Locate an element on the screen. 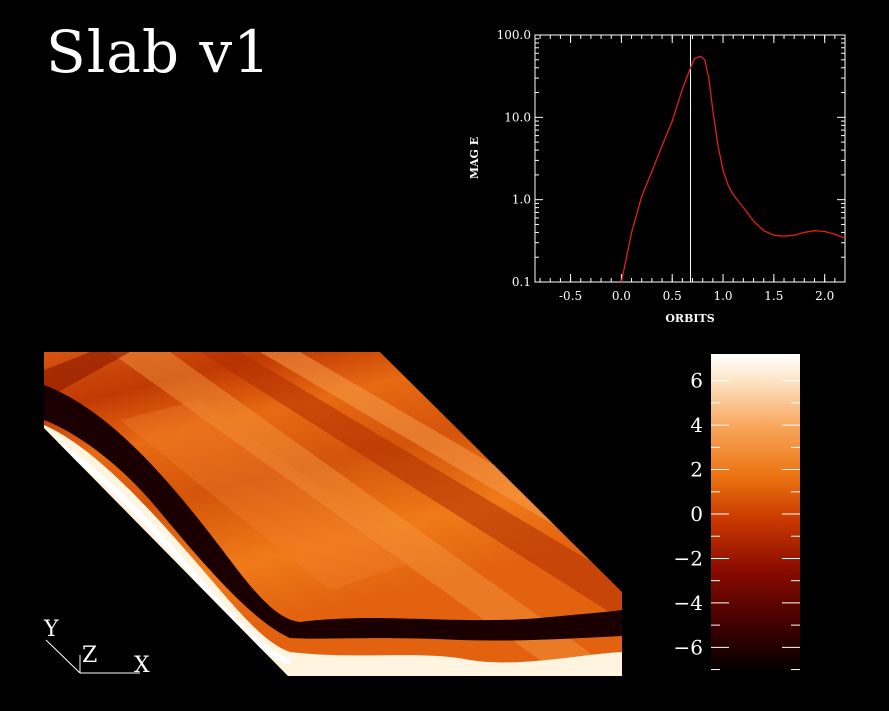 The width and height of the screenshot is (889, 711). x-tick-label: -0.5 is located at coordinates (570, 296).